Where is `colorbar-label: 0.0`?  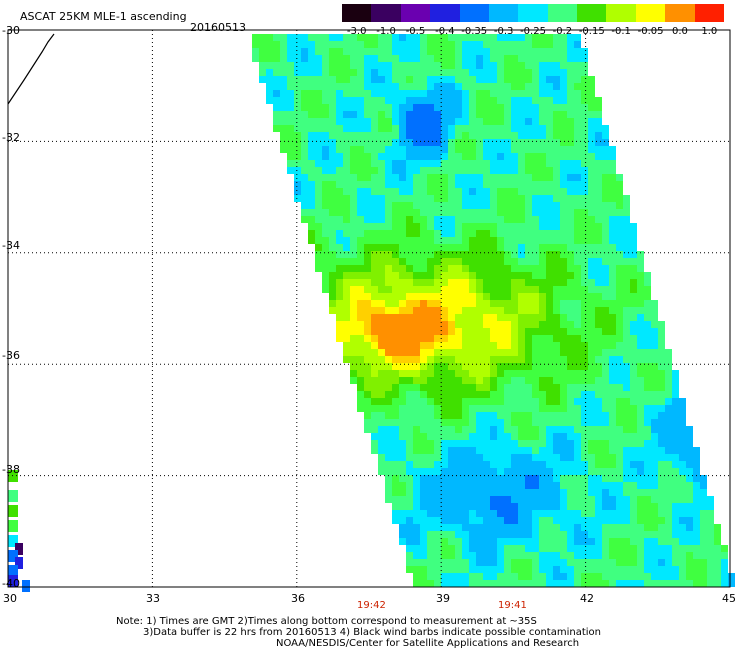 colorbar-label: 0.0 is located at coordinates (679, 31).